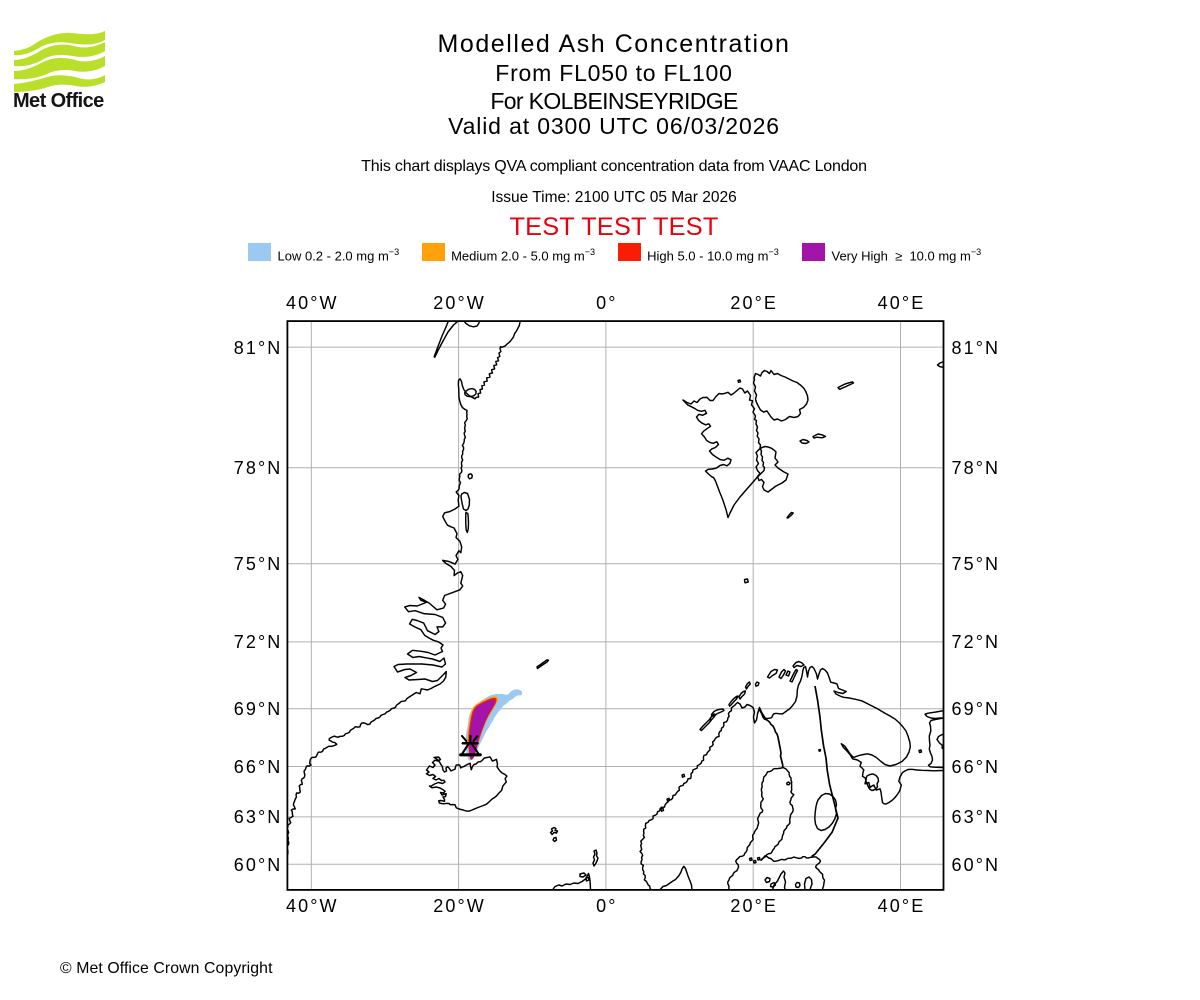 The width and height of the screenshot is (1200, 1000). I want to click on svg-text: Met Office, so click(58, 101).